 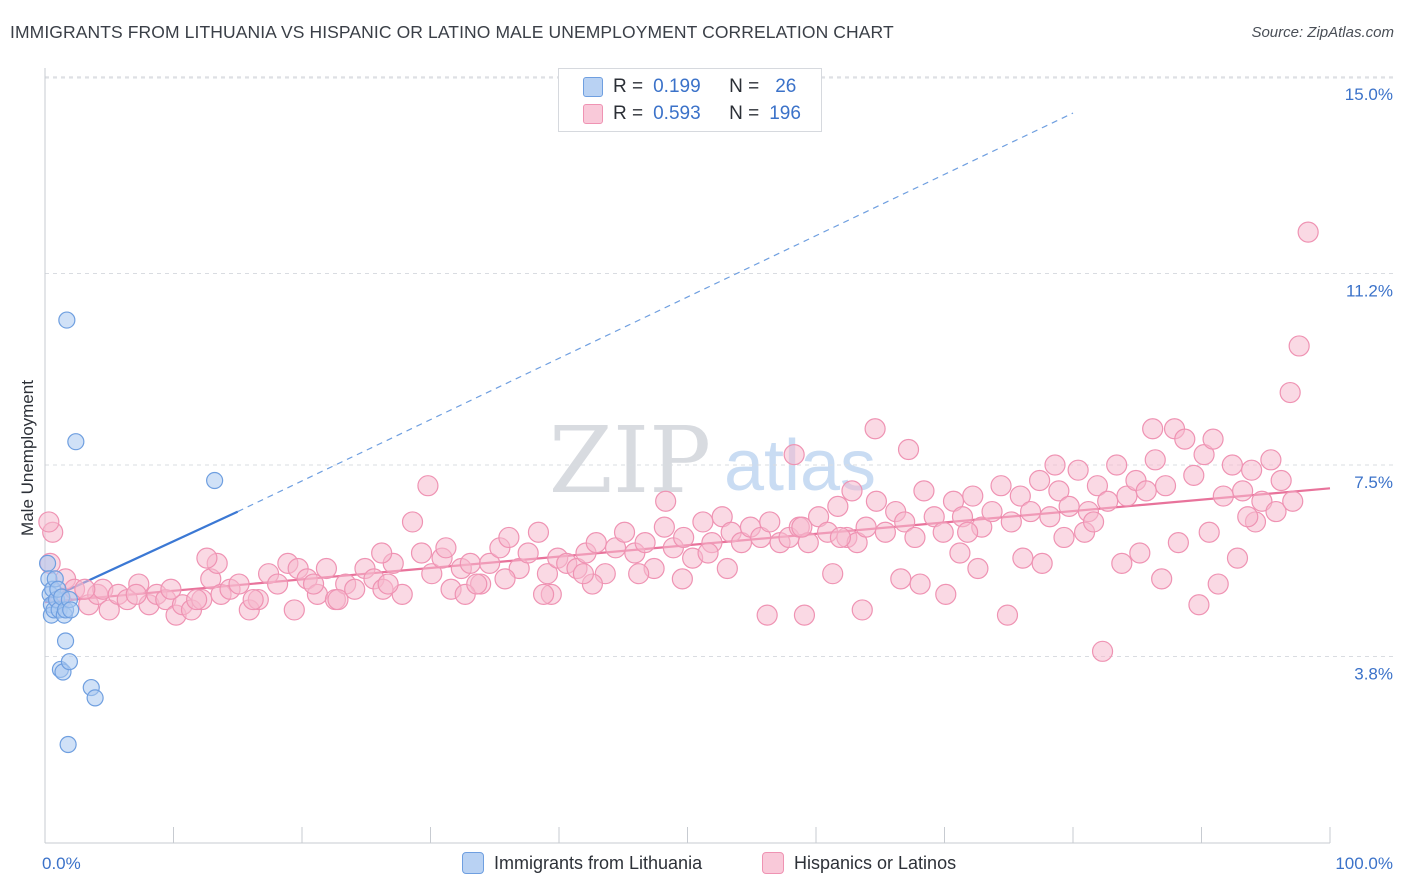 What do you see at coordinates (677, 113) in the screenshot?
I see `legend-r-value: 0.593` at bounding box center [677, 113].